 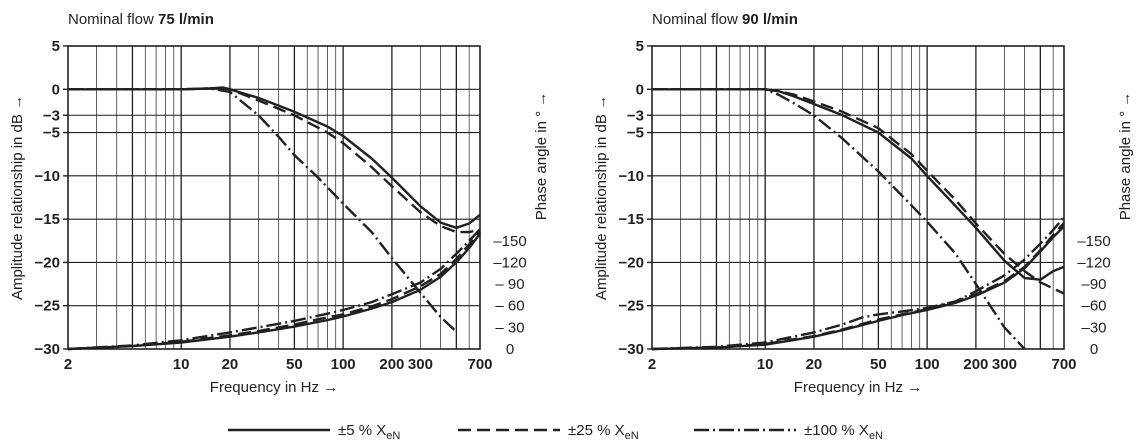 I want to click on amplitude-line-dash, so click(x=274, y=160).